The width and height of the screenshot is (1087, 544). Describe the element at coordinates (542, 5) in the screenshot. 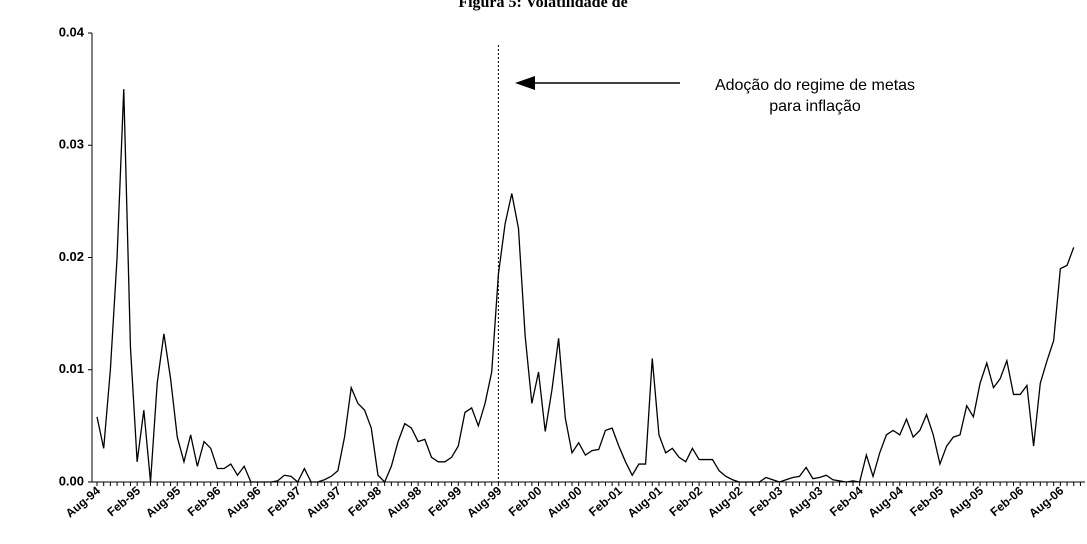

I see `chart-title: Figura 5: Volatilidade de` at that location.